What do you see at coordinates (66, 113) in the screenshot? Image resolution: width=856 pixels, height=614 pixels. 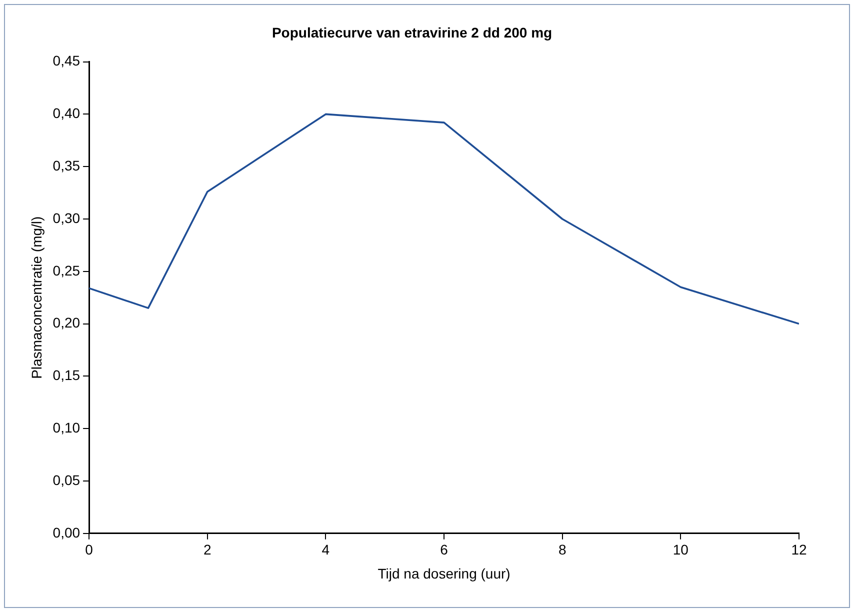 I see `y-tick-label: 0,40` at bounding box center [66, 113].